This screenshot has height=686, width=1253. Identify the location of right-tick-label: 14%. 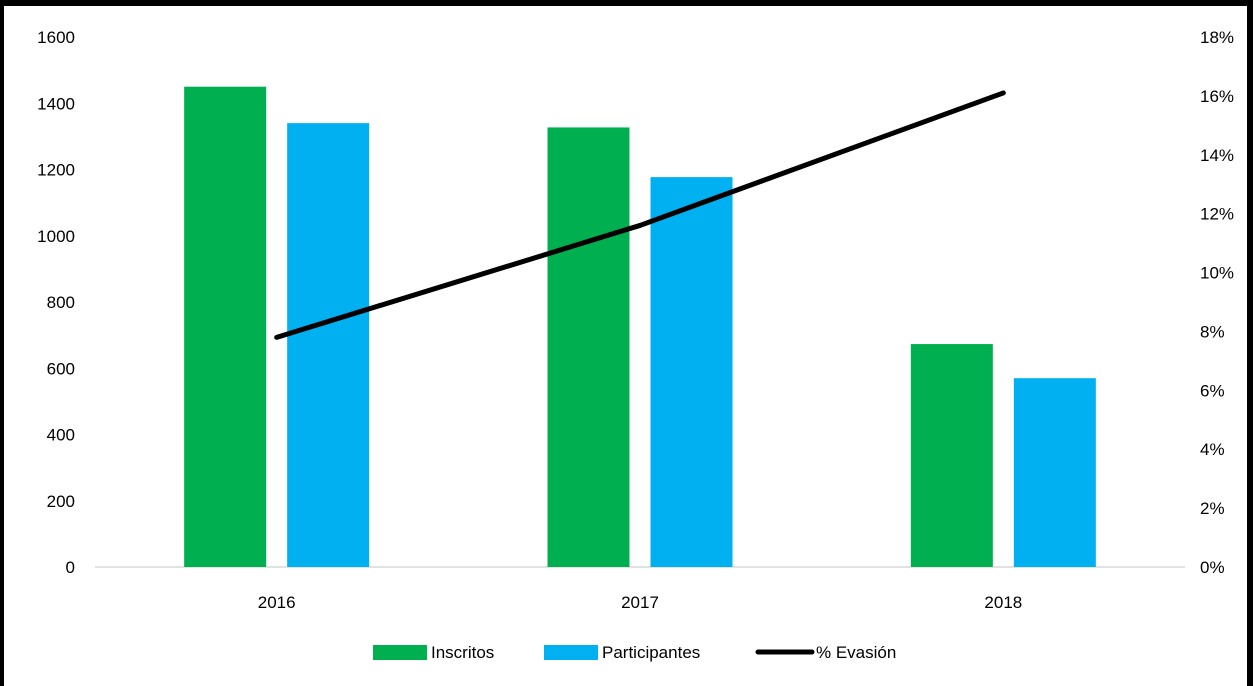
(1217, 155).